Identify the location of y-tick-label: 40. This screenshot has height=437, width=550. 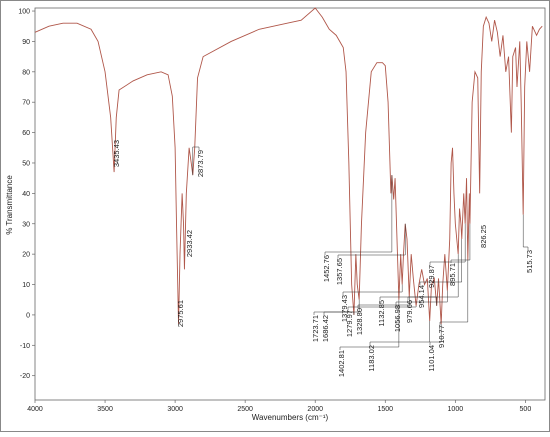
(26, 194).